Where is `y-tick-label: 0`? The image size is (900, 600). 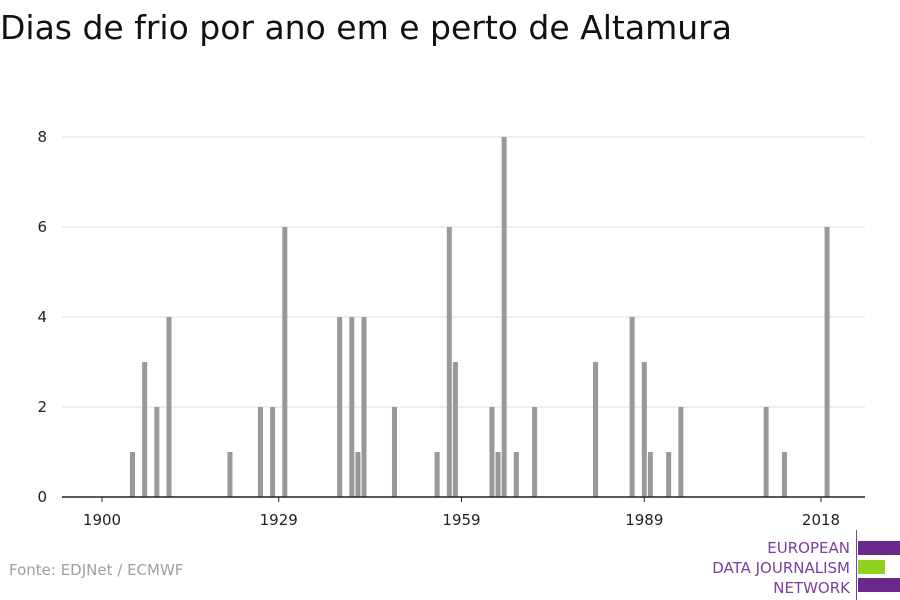
y-tick-label: 0 is located at coordinates (42, 497).